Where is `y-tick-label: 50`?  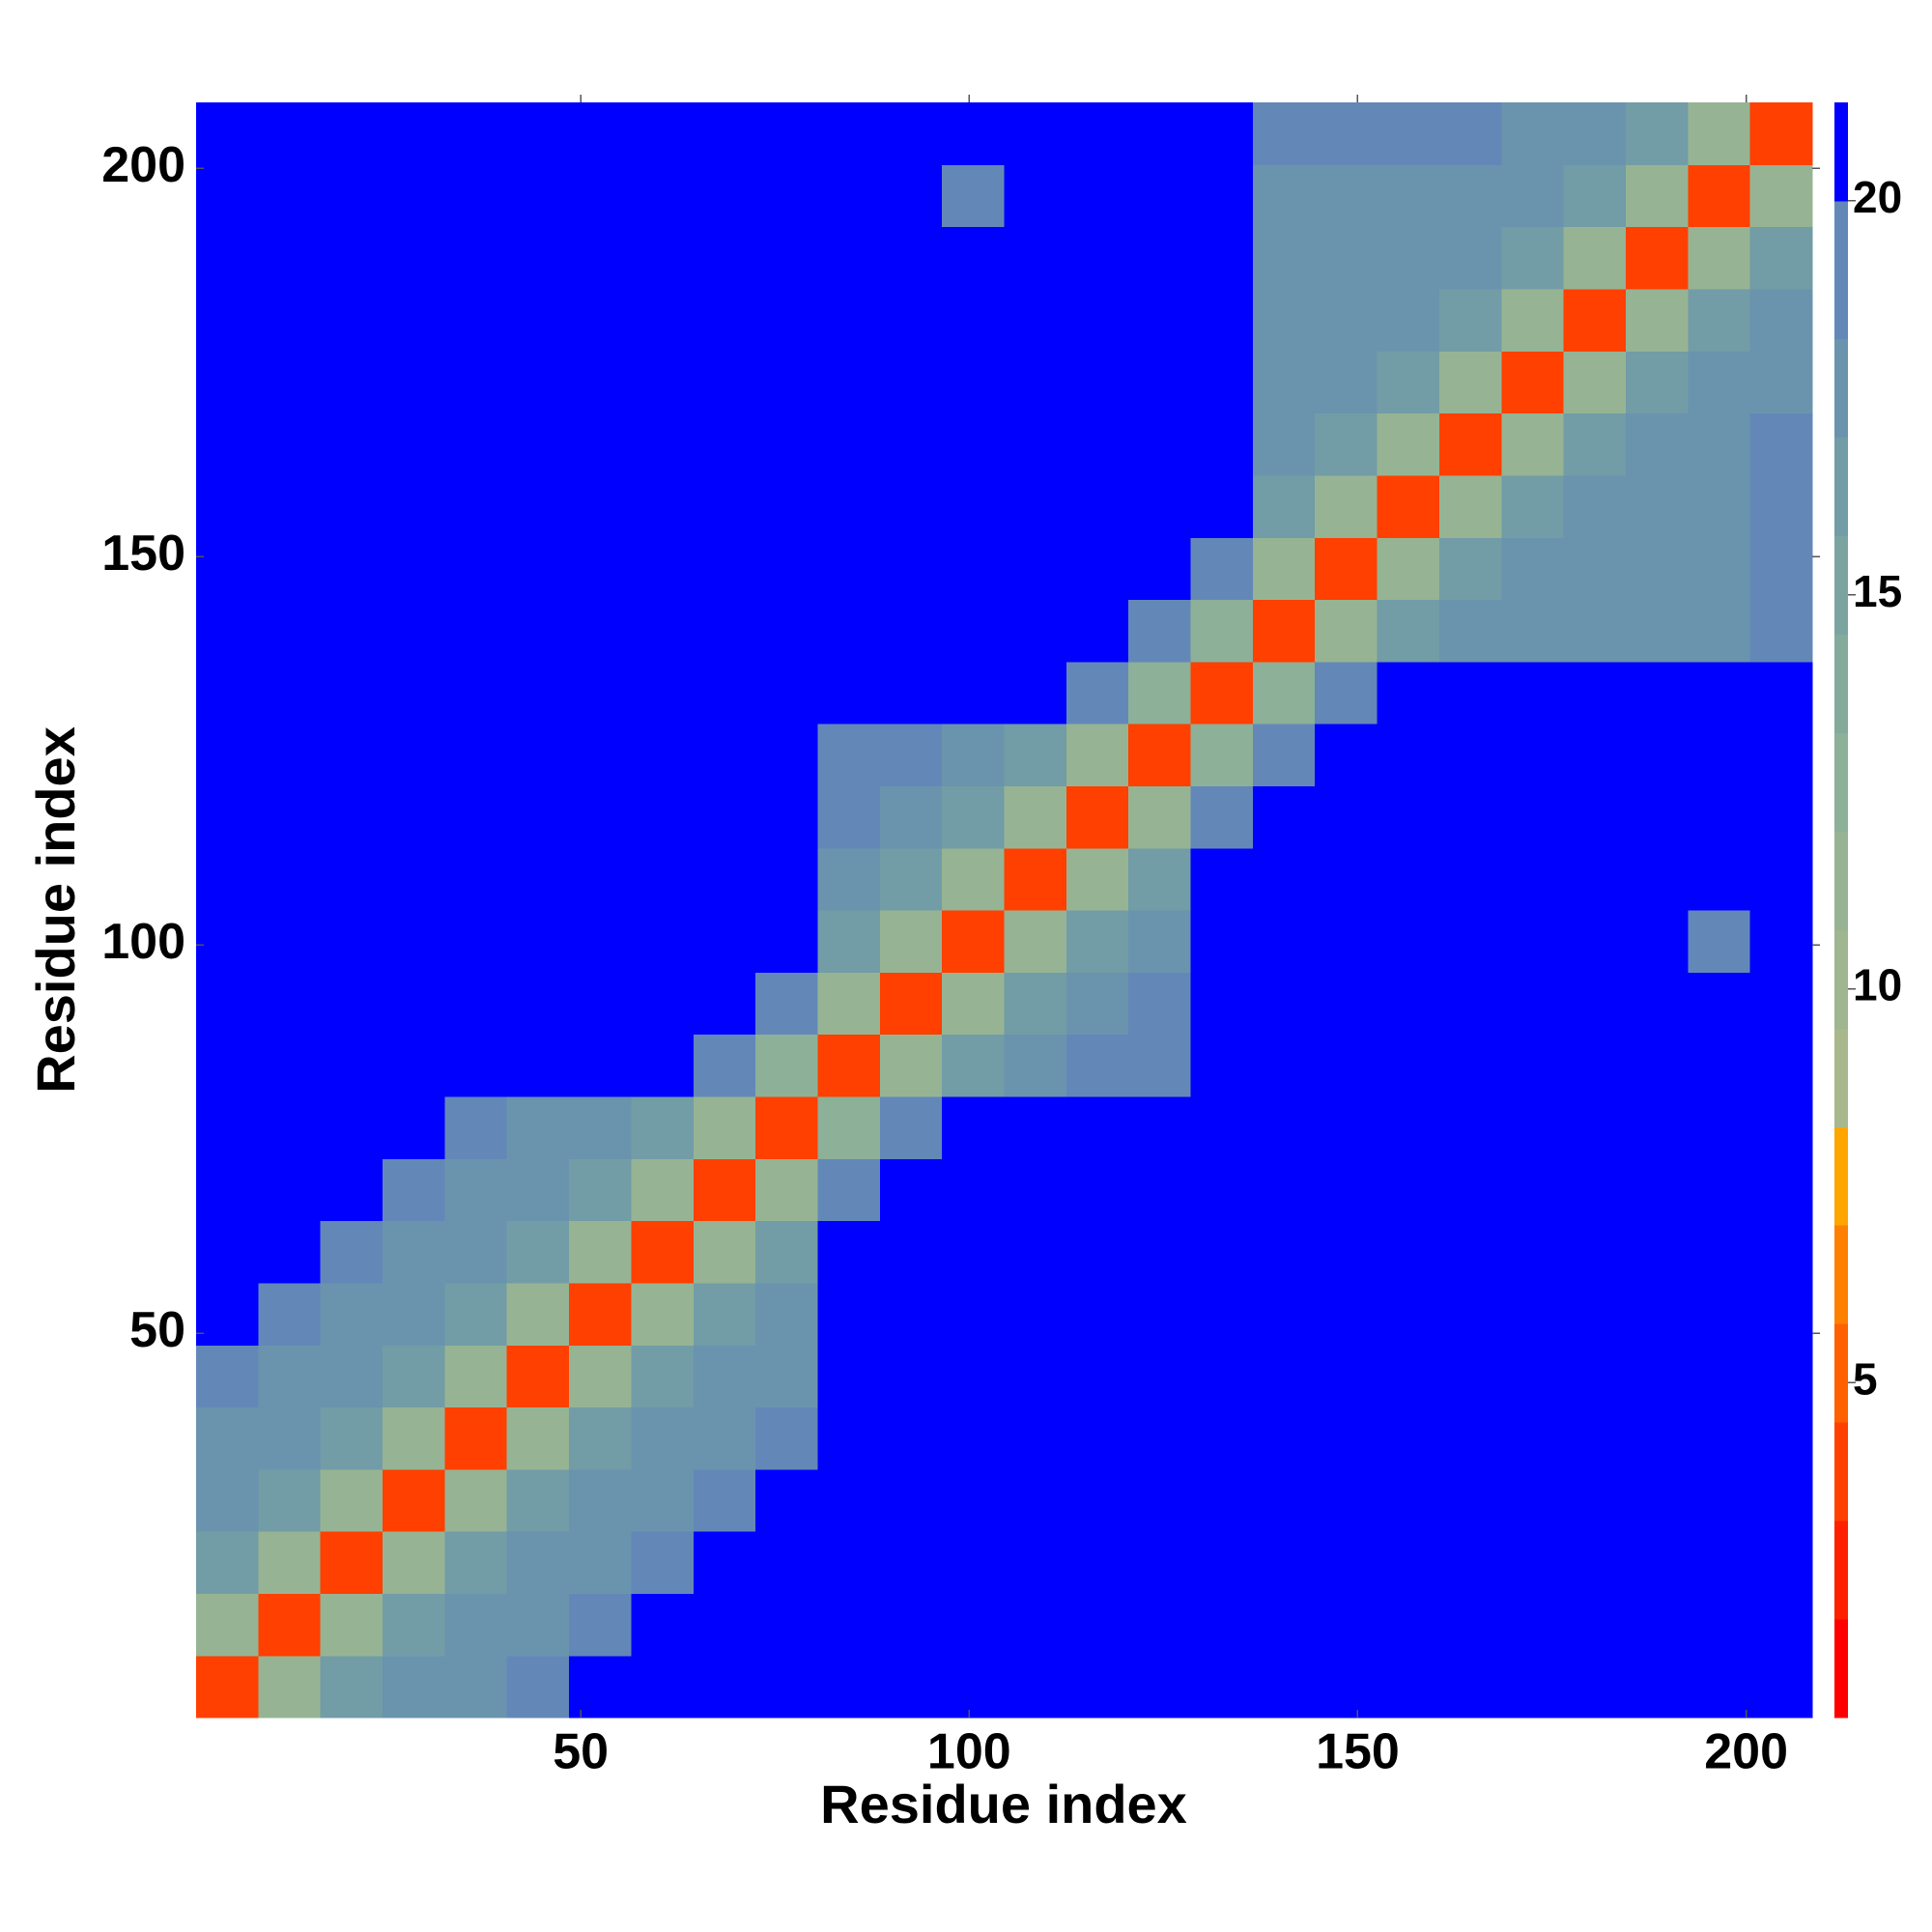 y-tick-label: 50 is located at coordinates (157, 1330).